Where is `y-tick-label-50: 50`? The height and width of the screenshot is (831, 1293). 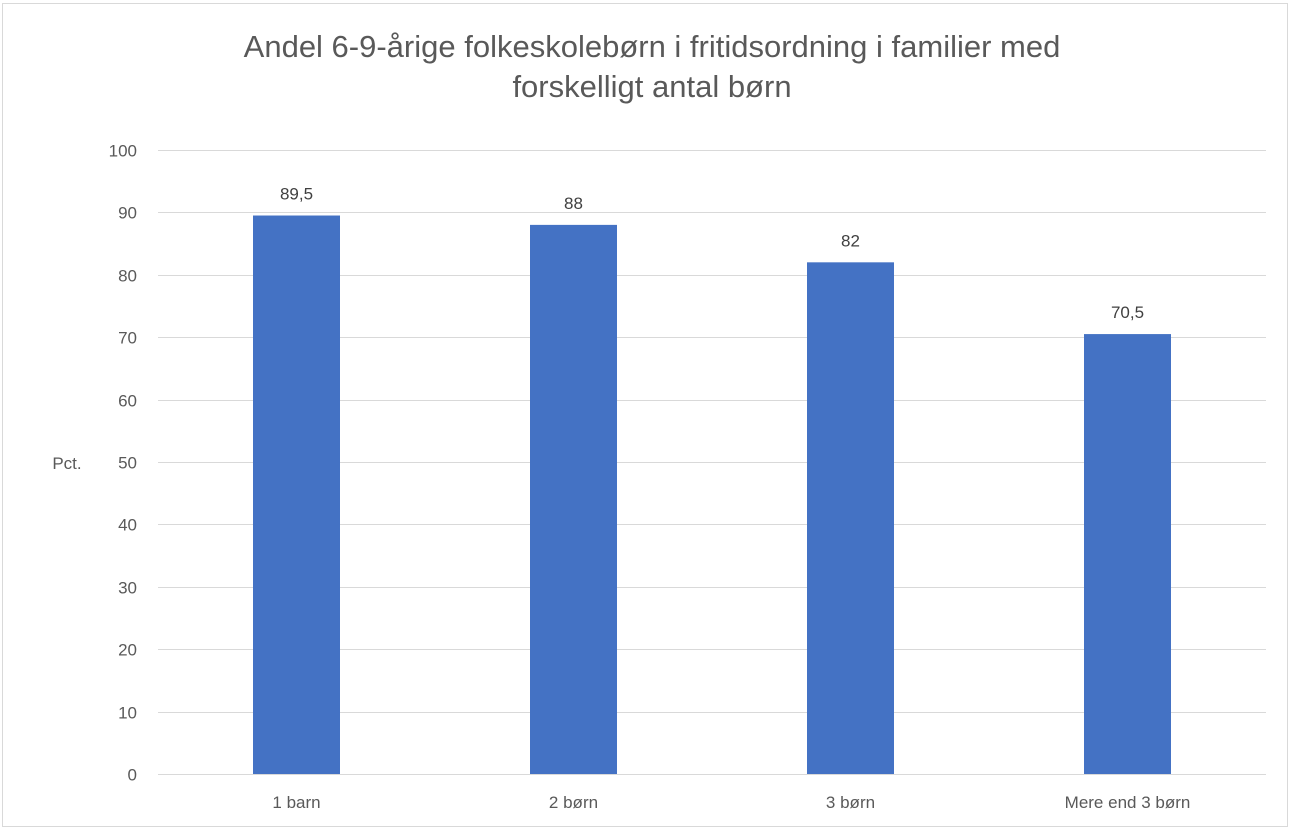
y-tick-label-50: 50 is located at coordinates (127, 463).